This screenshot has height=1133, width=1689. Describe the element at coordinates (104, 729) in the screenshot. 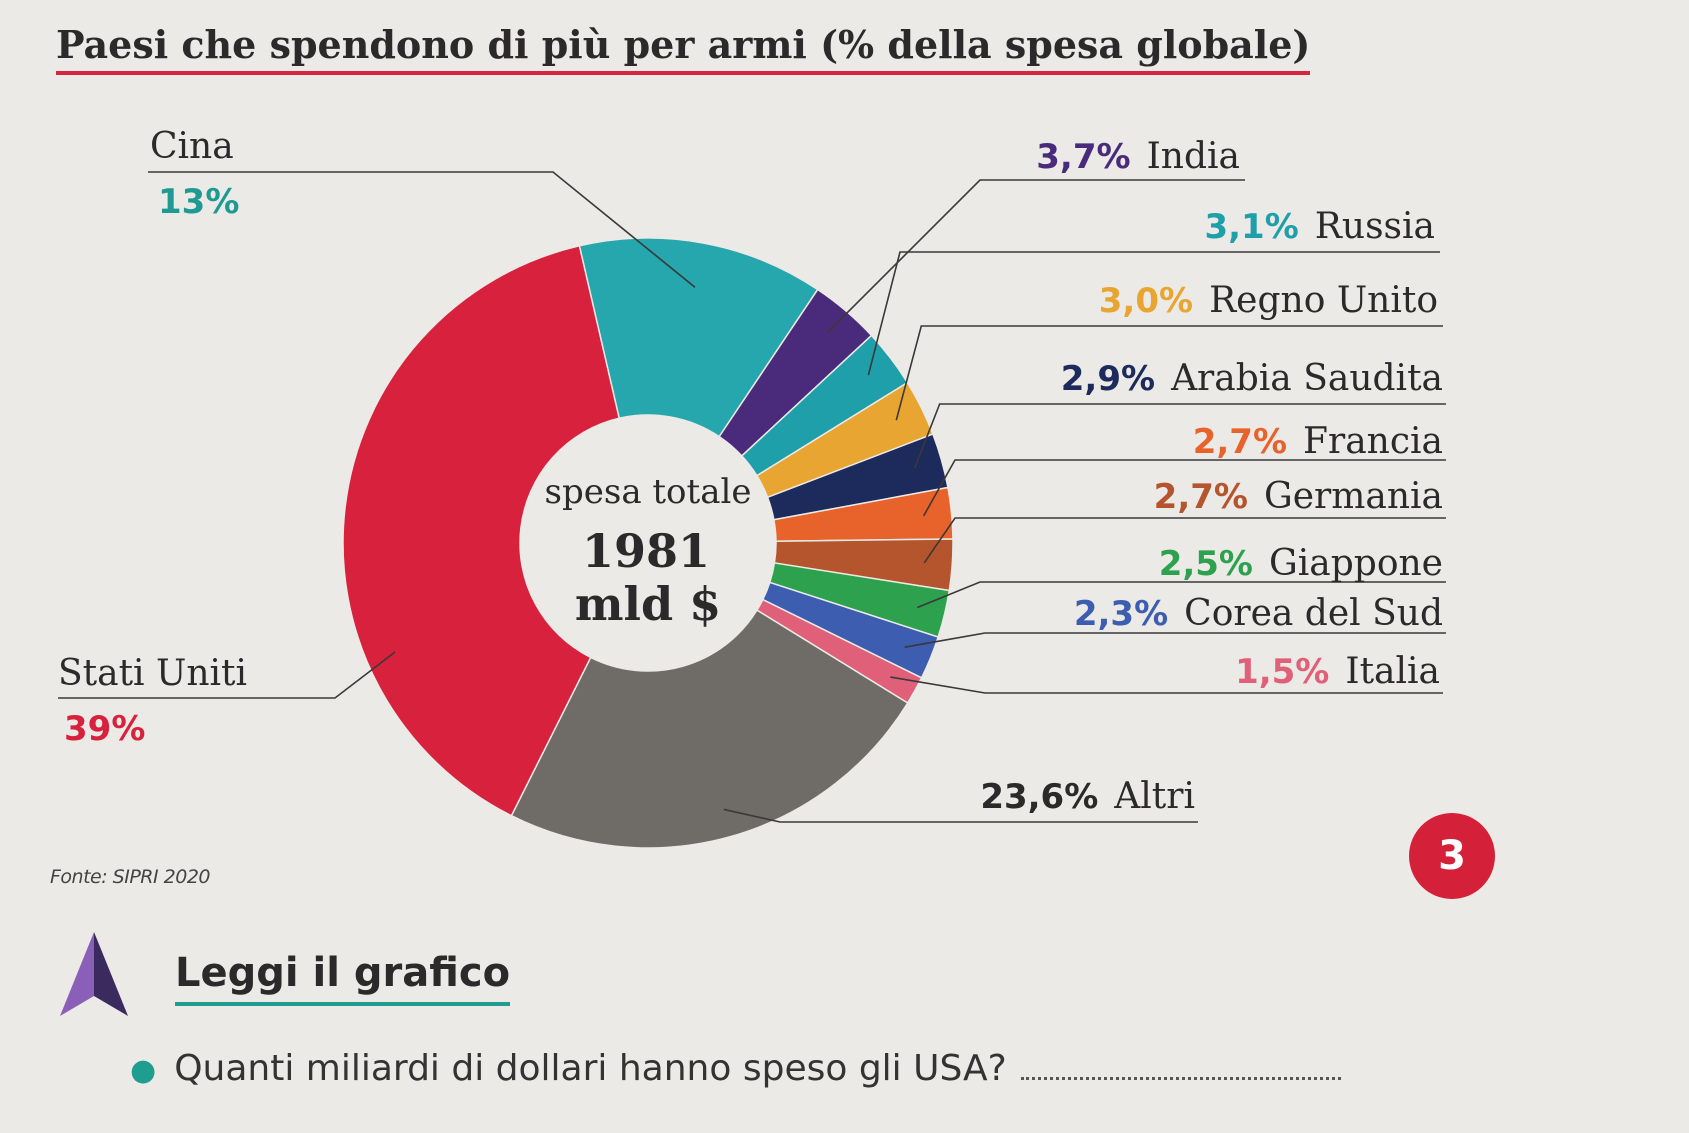

I see `label-value-stati-uniti: 39%` at that location.